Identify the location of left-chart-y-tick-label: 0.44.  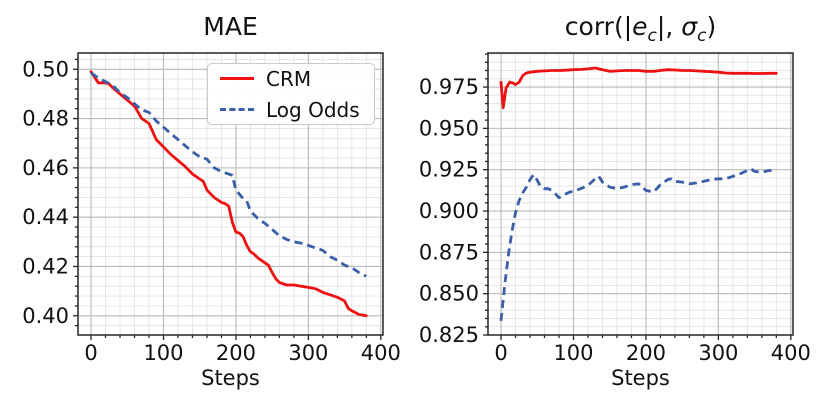
(45, 217).